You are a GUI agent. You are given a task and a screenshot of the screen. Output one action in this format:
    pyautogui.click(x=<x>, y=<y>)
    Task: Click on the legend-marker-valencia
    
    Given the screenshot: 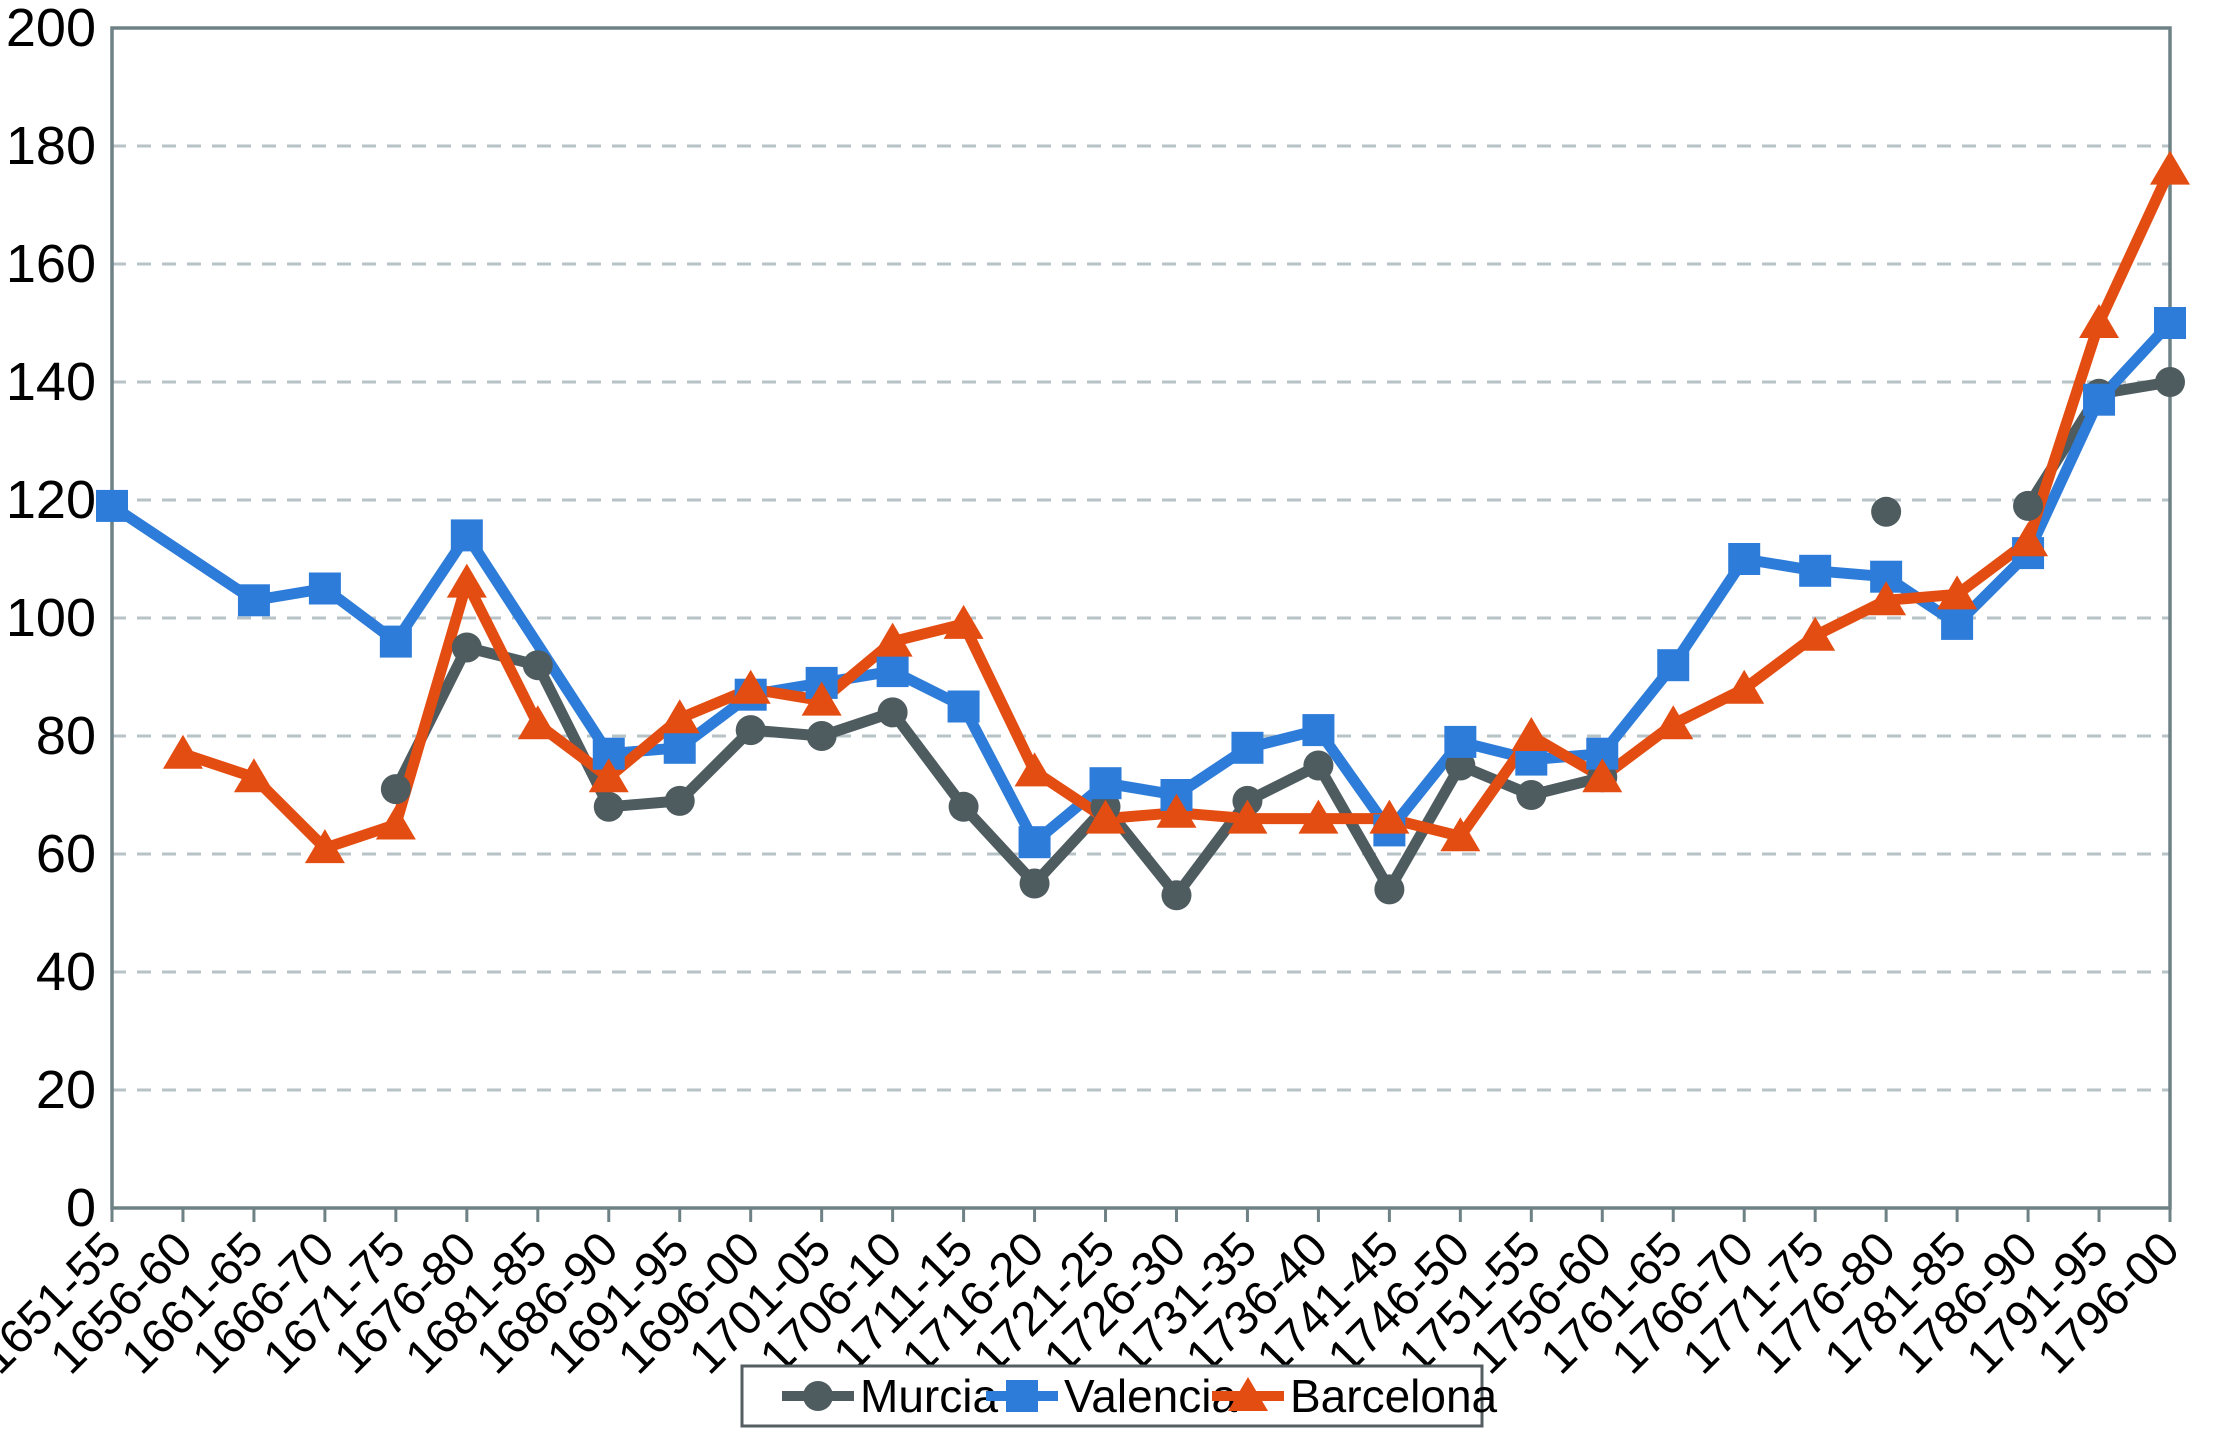 What is the action you would take?
    pyautogui.click(x=1022, y=1396)
    